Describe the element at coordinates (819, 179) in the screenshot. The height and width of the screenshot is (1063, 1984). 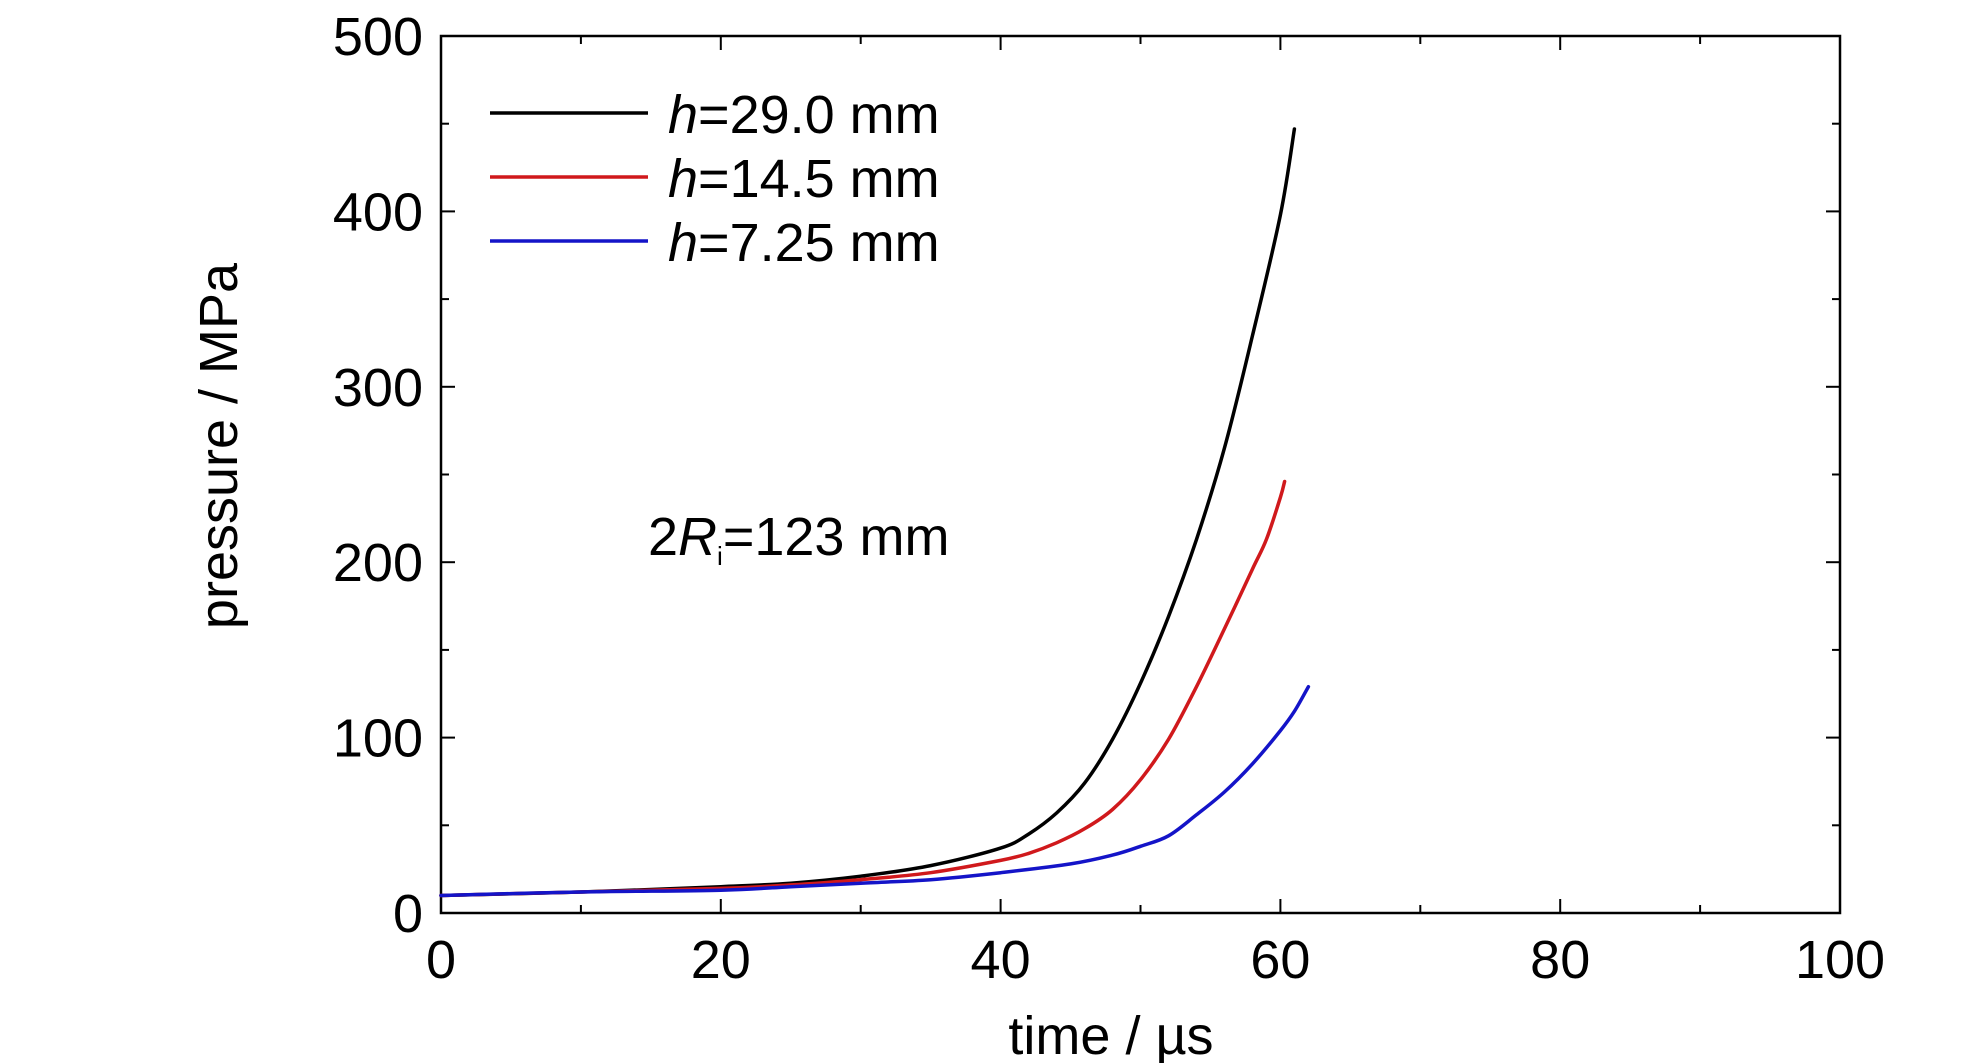
I see `legend-value: =14.5 mm` at that location.